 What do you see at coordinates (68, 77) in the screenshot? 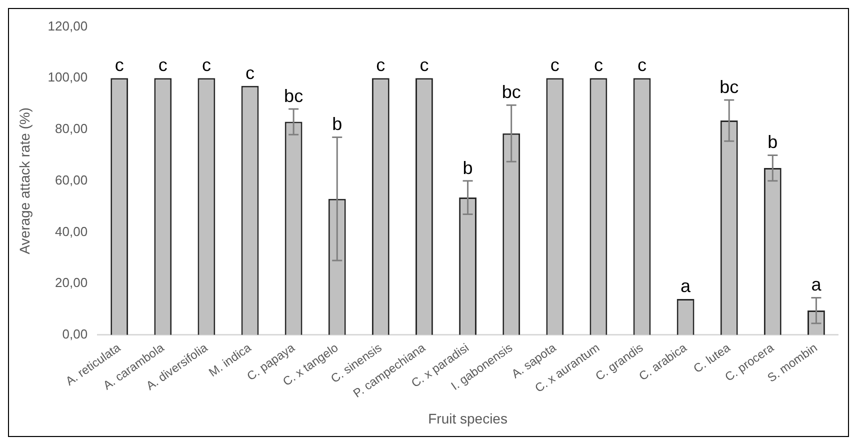
I see `y-tick-label: 100,00` at bounding box center [68, 77].